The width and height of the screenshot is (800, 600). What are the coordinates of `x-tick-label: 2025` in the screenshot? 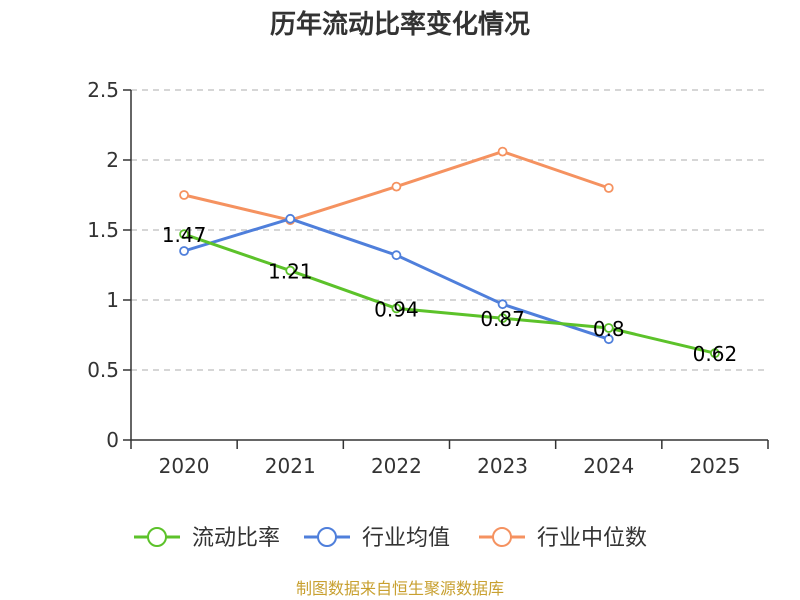 It's located at (714, 466).